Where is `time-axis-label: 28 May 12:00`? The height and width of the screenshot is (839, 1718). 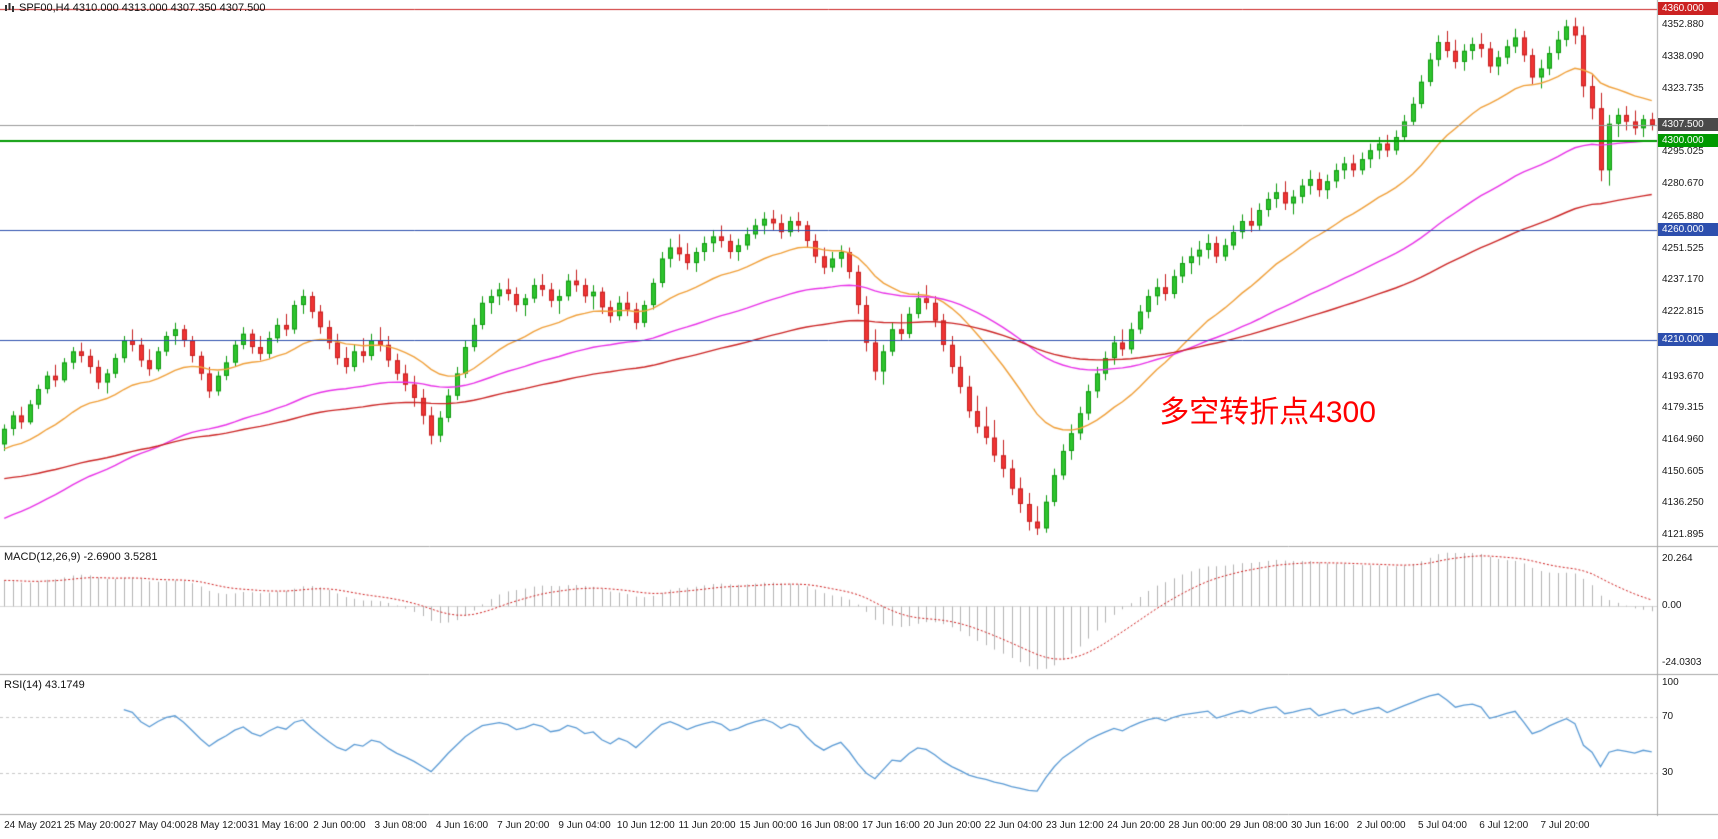 time-axis-label: 28 May 12:00 is located at coordinates (217, 825).